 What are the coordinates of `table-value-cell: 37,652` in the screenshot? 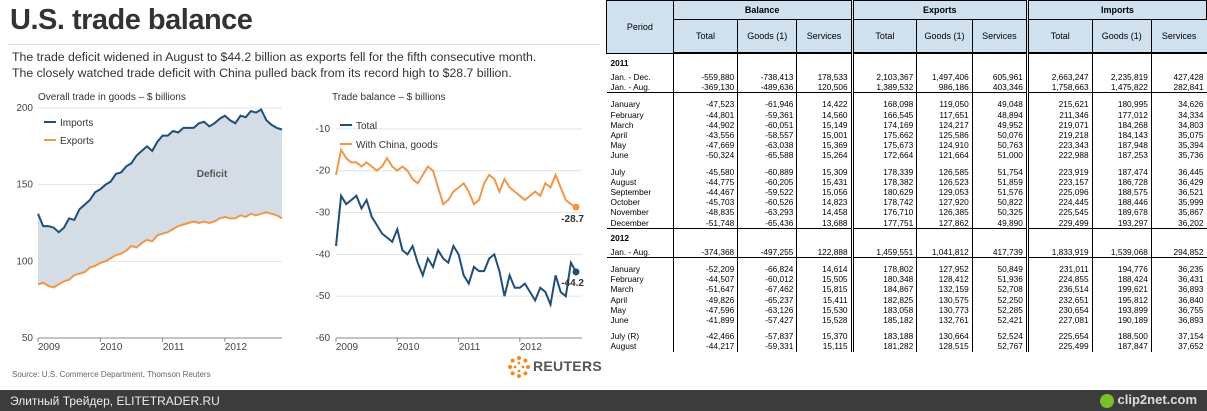 It's located at (1178, 346).